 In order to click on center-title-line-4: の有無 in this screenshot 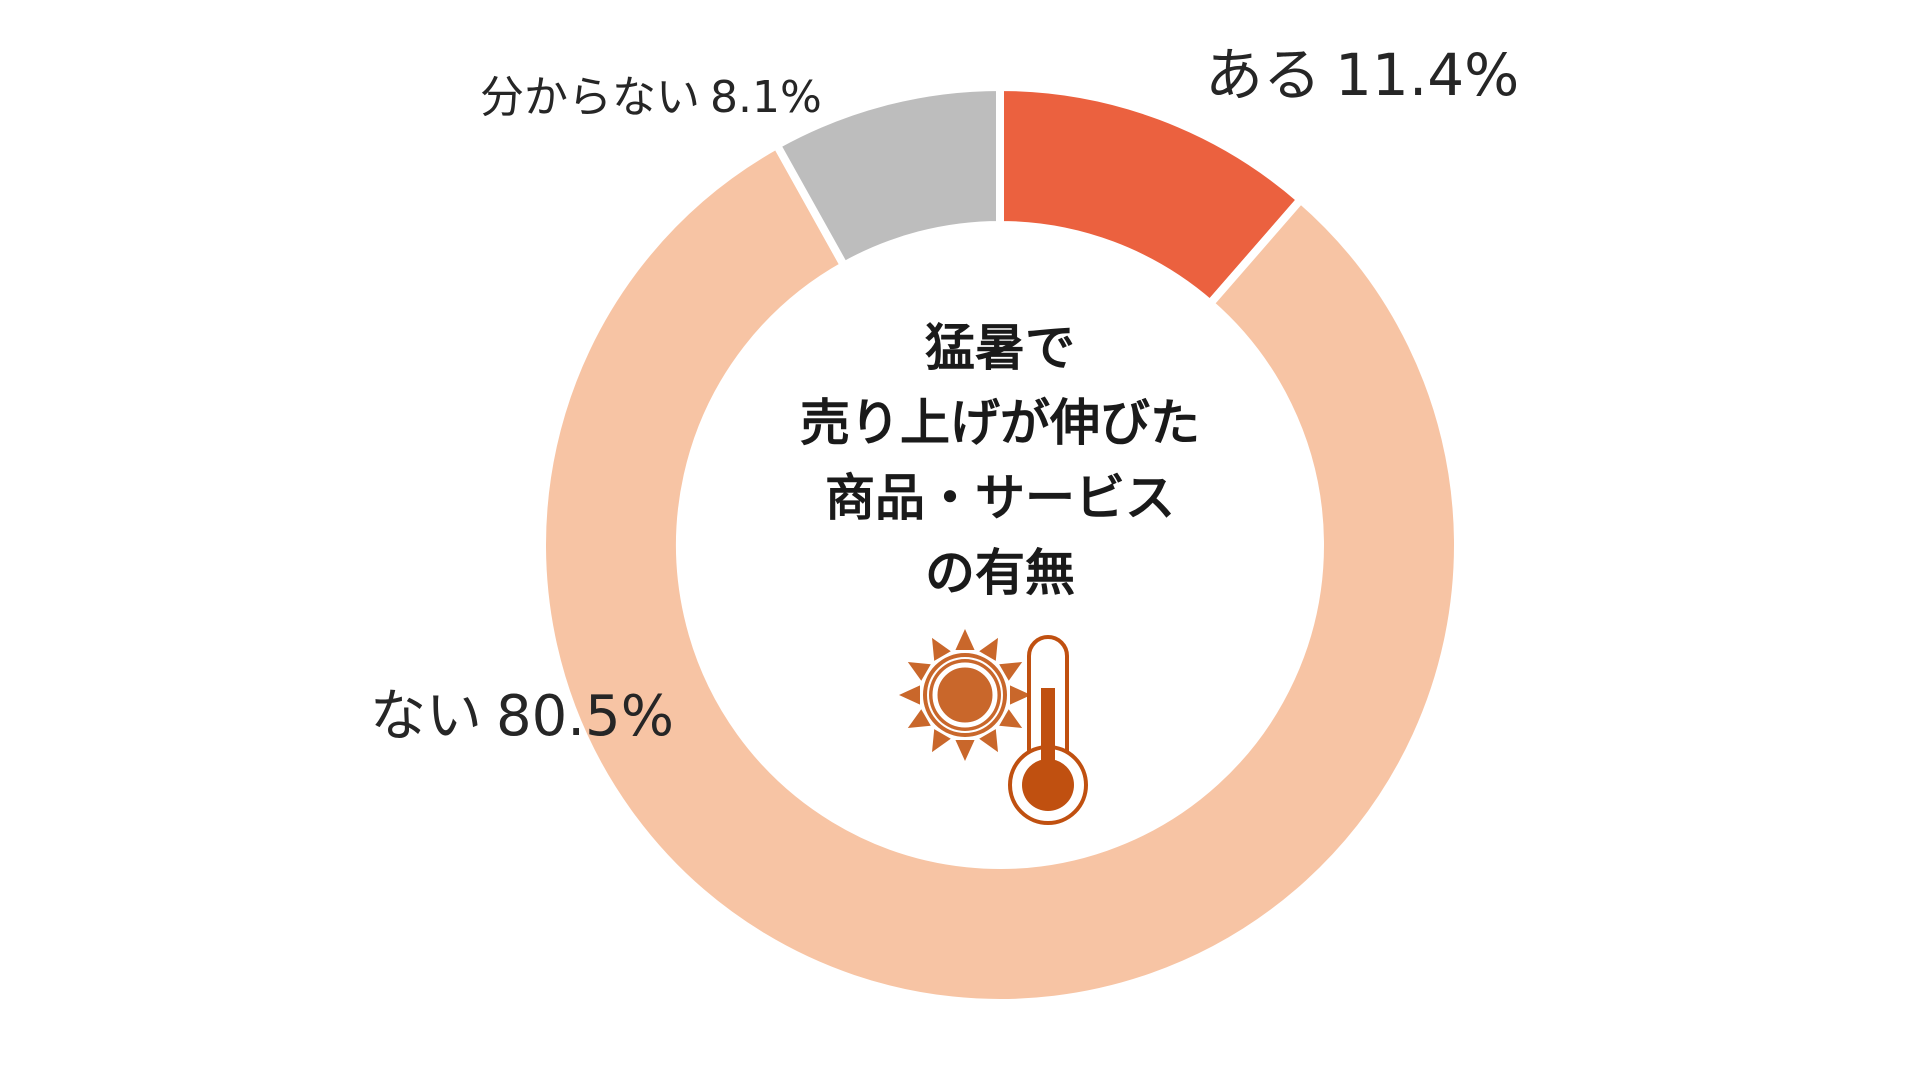, I will do `click(1000, 573)`.